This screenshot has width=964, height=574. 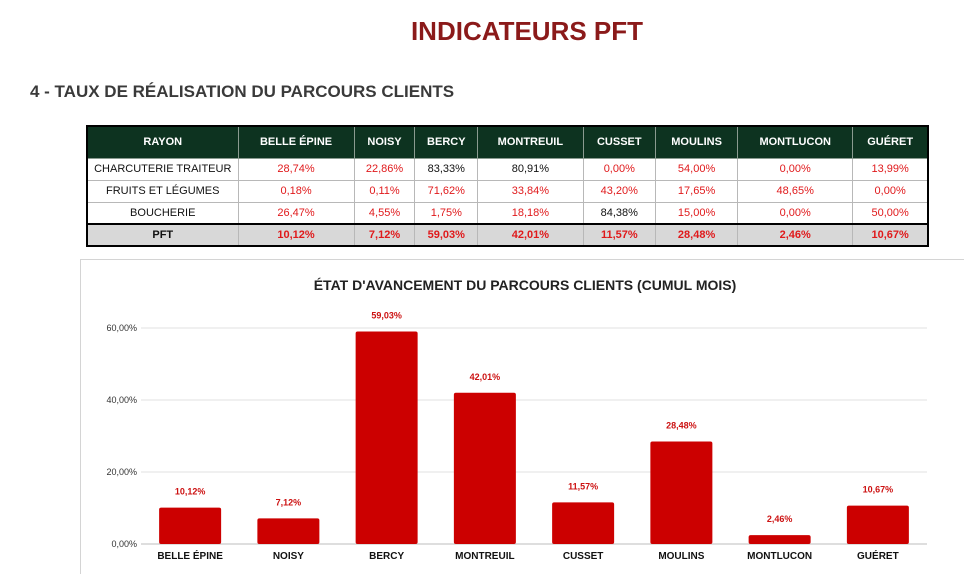 What do you see at coordinates (619, 191) in the screenshot?
I see `table-cell: 43,20%` at bounding box center [619, 191].